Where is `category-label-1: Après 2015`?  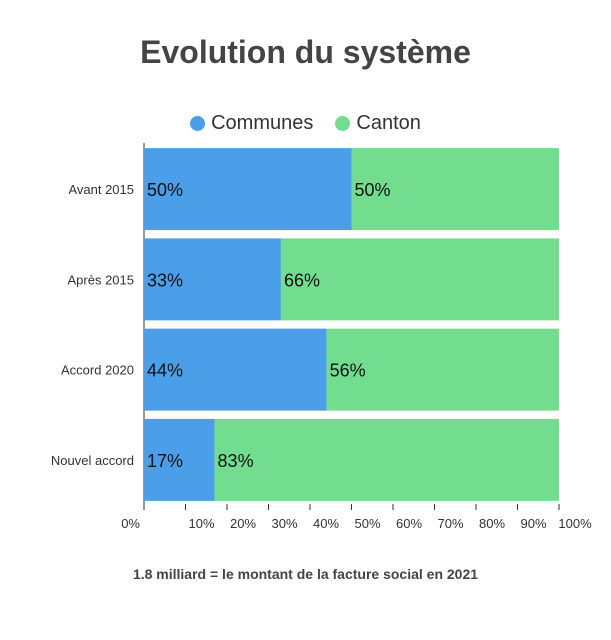 category-label-1: Après 2015 is located at coordinates (101, 279).